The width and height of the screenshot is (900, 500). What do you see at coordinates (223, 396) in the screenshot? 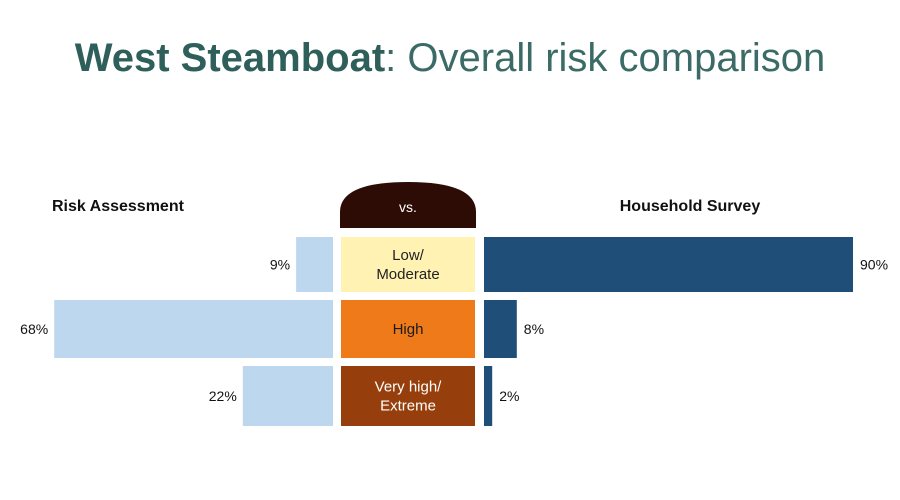
I see `left-value-label-2: 22%` at bounding box center [223, 396].